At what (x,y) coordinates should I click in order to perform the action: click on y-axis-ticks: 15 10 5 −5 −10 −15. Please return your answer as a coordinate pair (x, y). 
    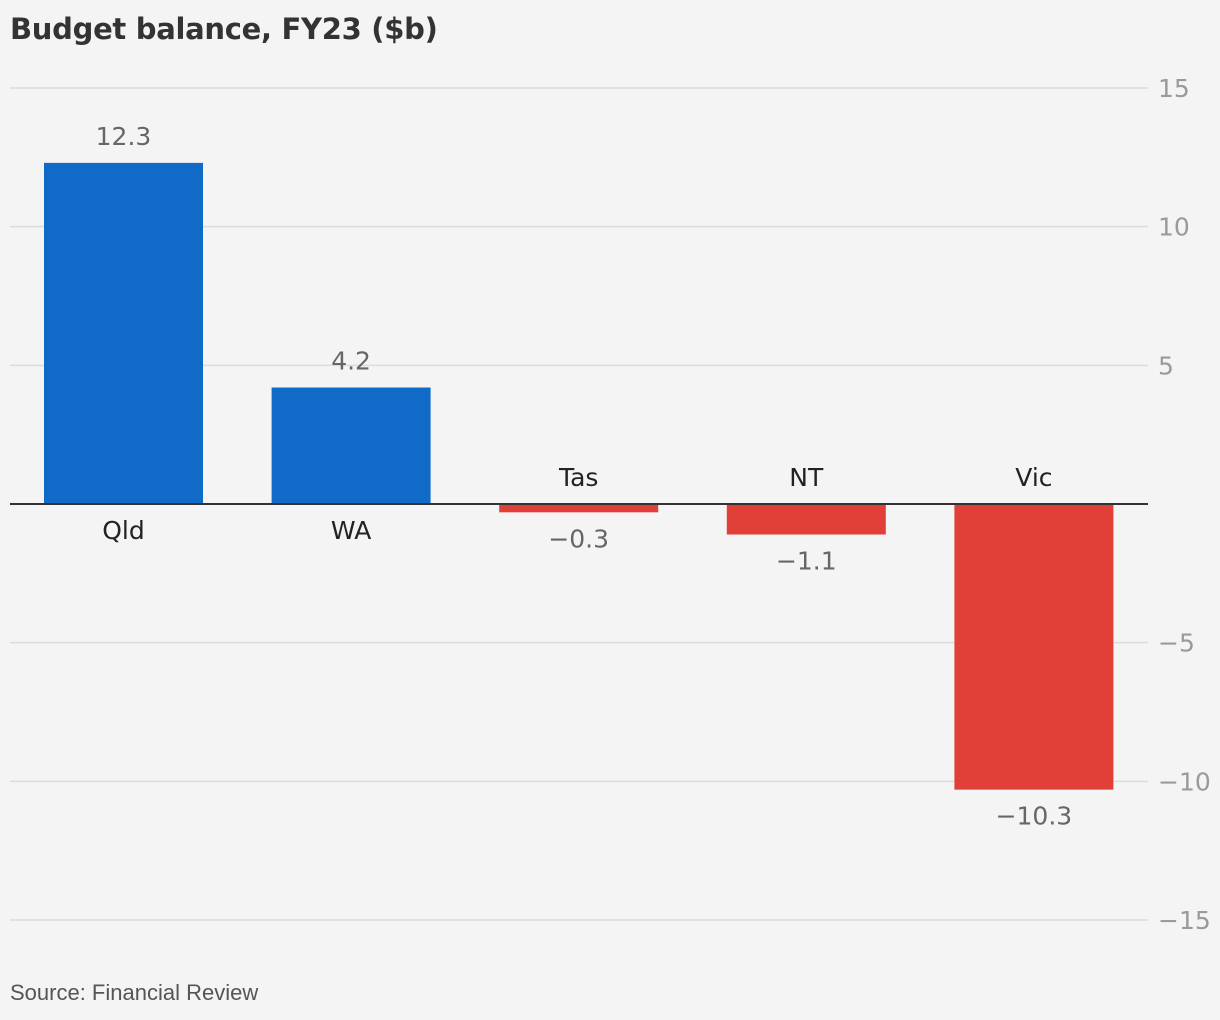
    Looking at the image, I should click on (1184, 504).